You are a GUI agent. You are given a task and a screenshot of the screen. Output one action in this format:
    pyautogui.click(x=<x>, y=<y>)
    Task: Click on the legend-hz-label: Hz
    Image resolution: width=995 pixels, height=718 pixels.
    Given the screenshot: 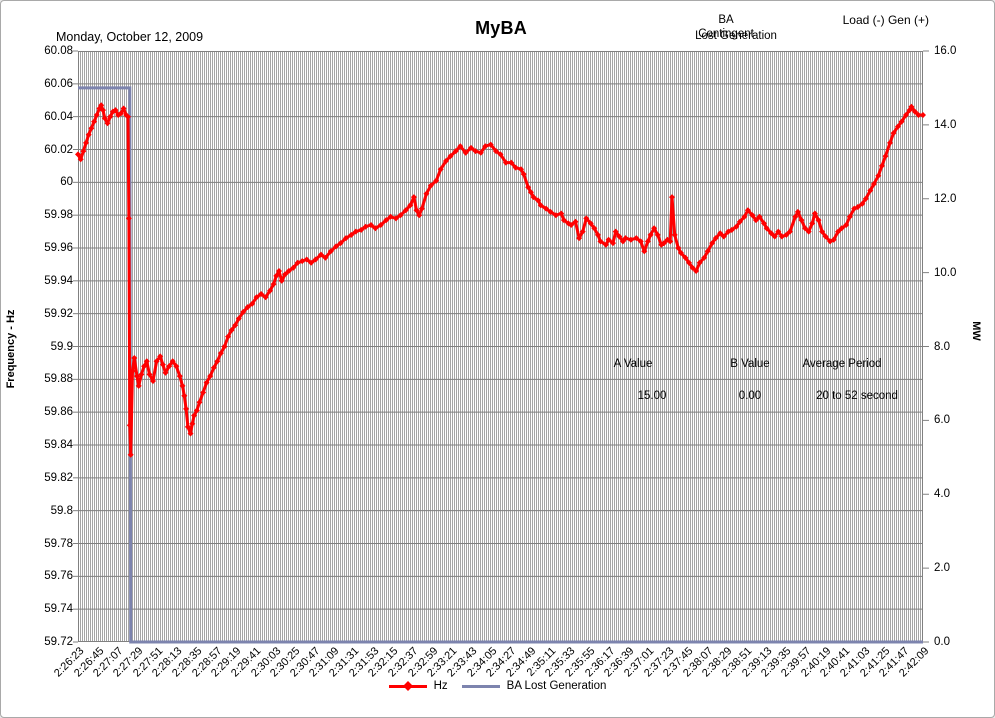 What is the action you would take?
    pyautogui.click(x=440, y=686)
    